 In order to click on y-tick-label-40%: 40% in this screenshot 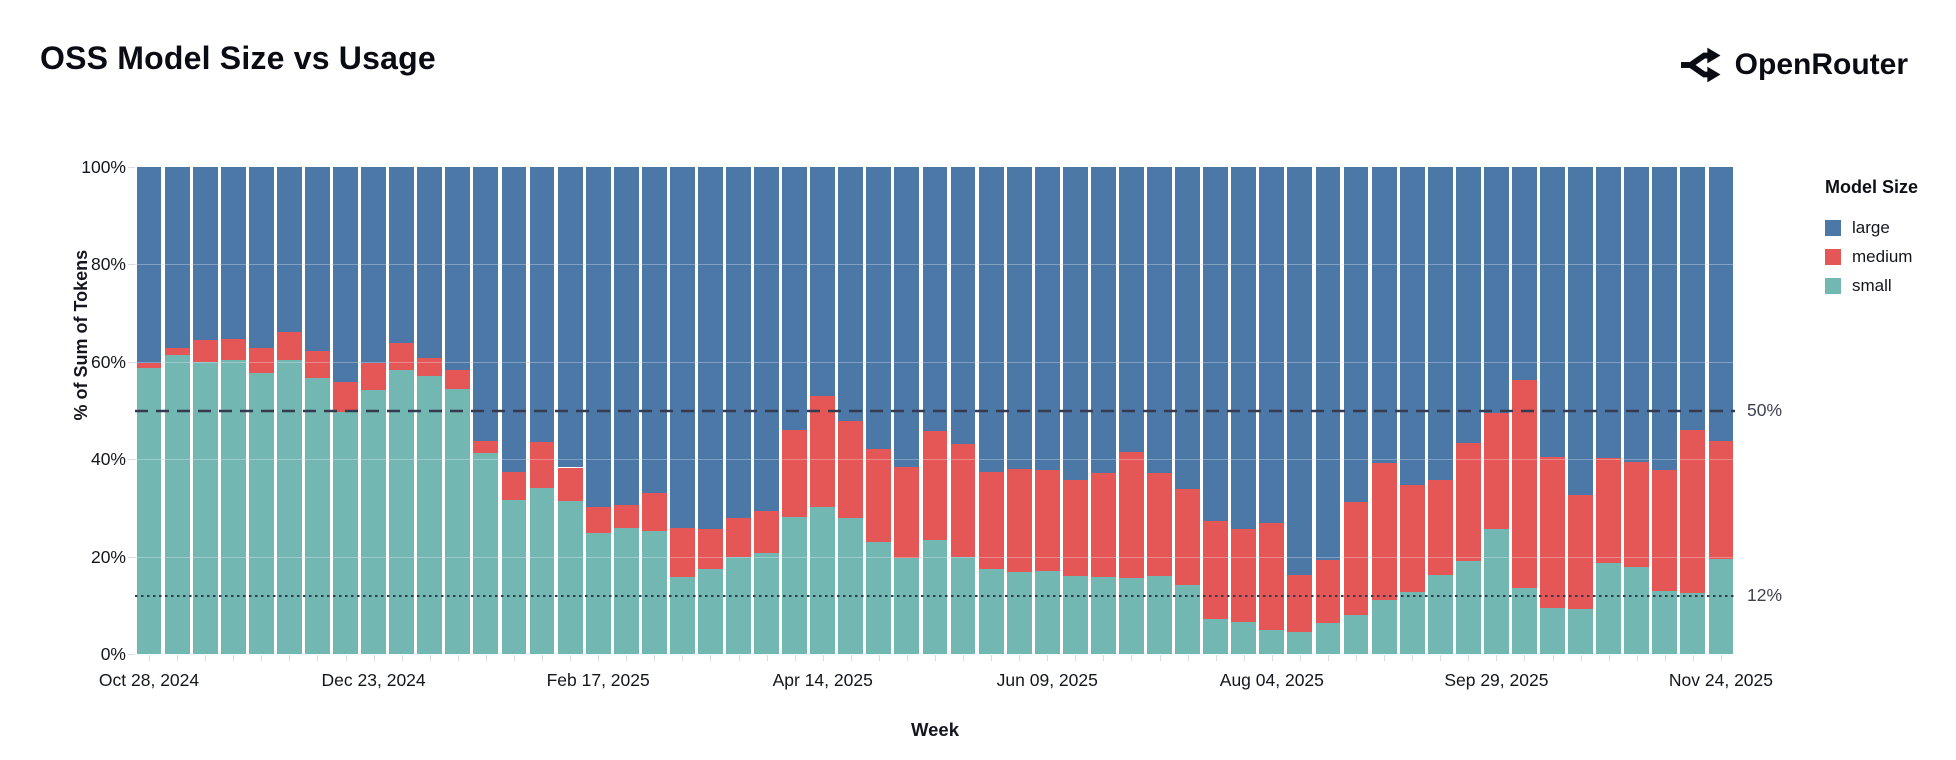, I will do `click(108, 459)`.